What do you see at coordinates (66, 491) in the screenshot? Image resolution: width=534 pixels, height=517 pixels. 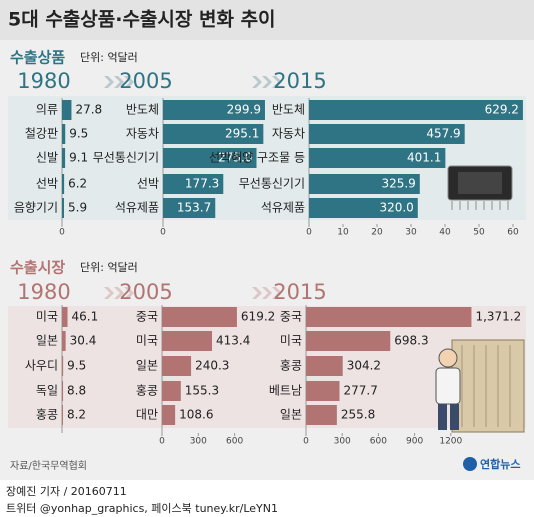 I see `credit: 장예진 기자 / 20160711` at bounding box center [66, 491].